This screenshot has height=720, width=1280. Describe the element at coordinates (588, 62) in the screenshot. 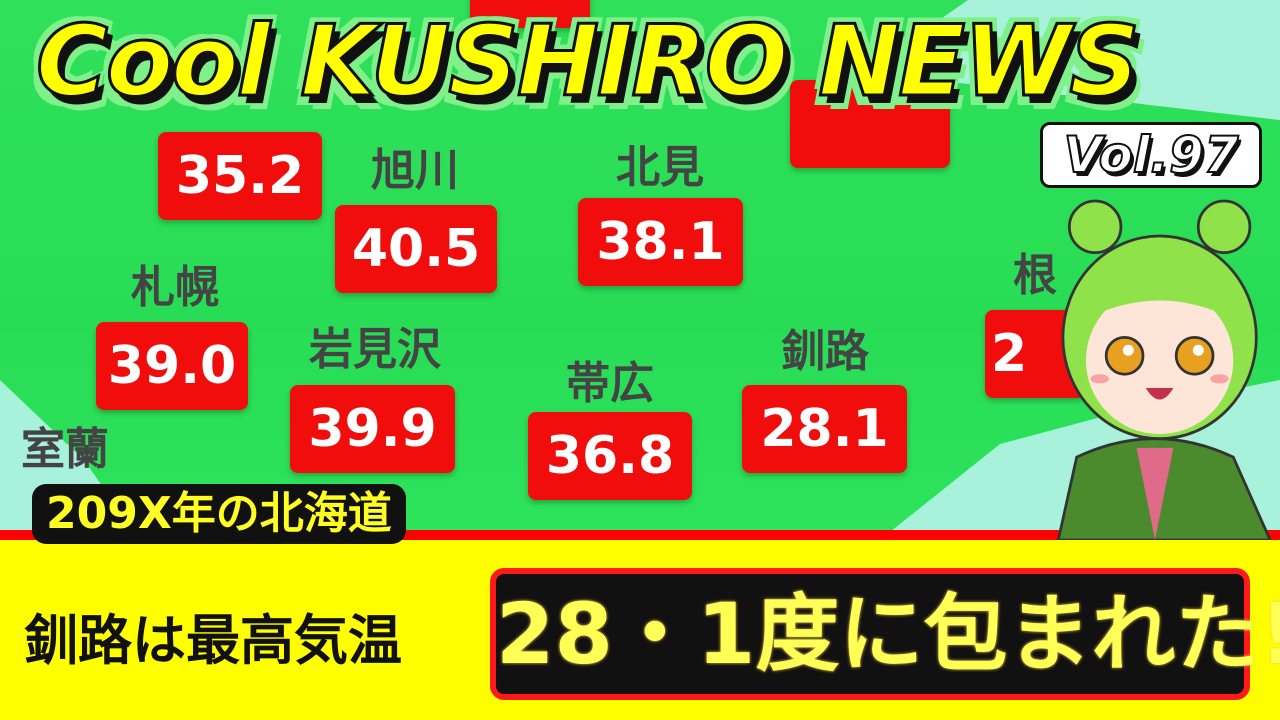

I see `video-title: Cool KUSHIRO NEWS` at that location.